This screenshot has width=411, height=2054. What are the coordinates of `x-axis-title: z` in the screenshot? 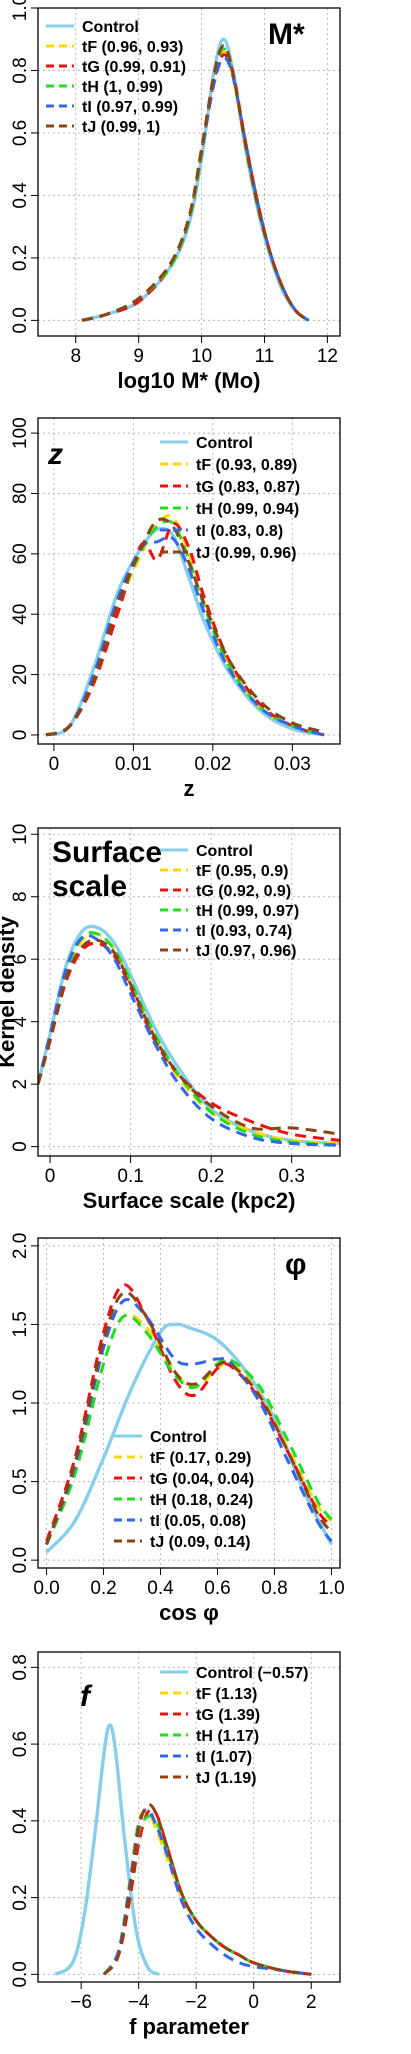 It's located at (189, 788).